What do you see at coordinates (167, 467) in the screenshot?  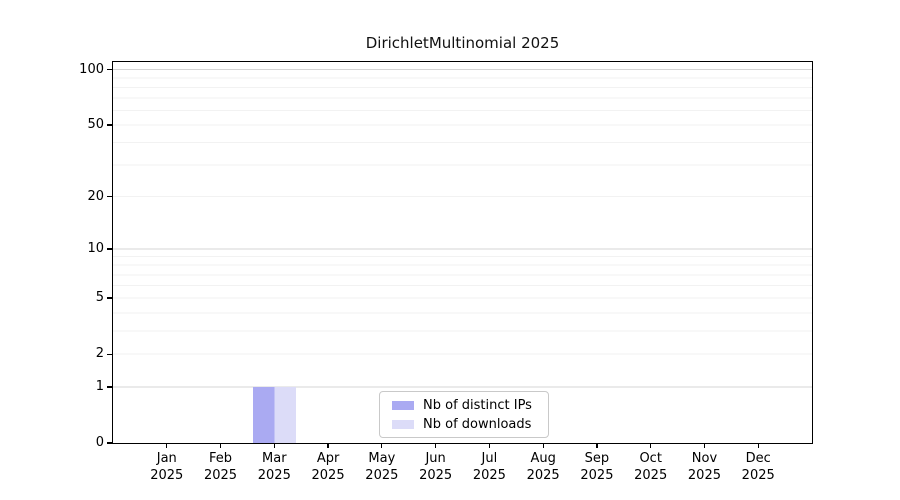 I see `x-tick-label: Jan 2025` at bounding box center [167, 467].